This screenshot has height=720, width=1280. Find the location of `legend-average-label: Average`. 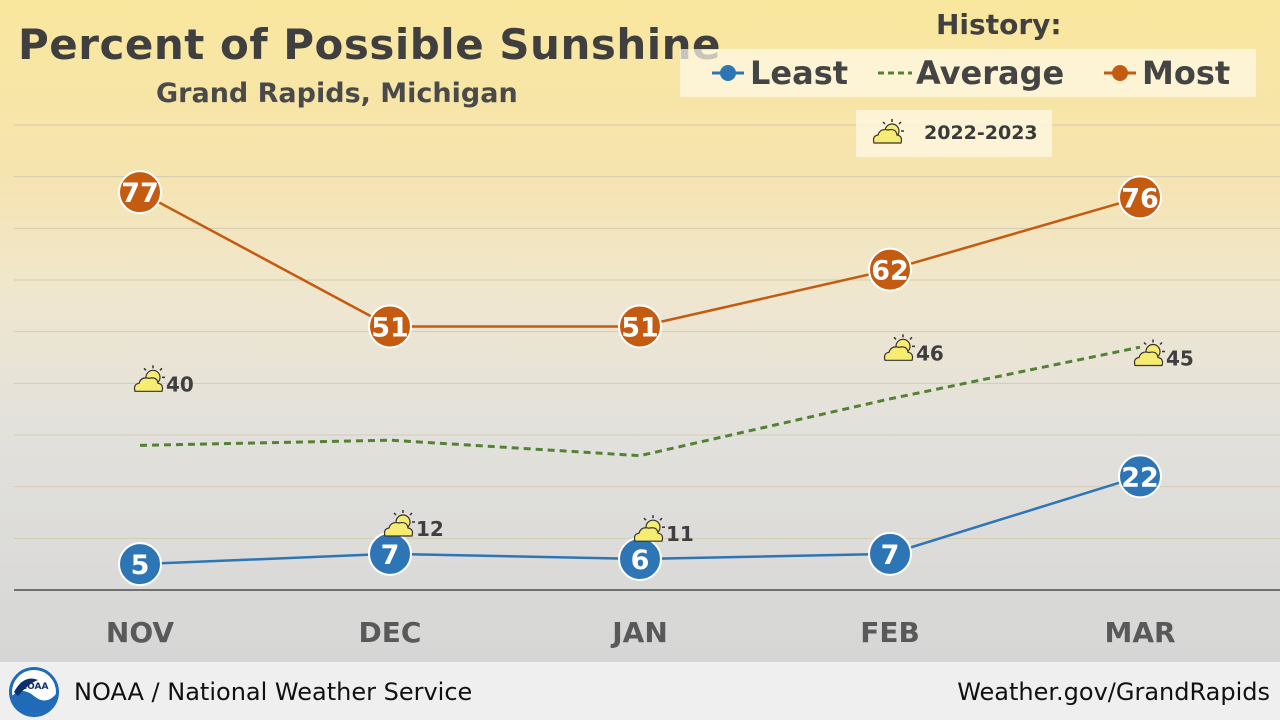

legend-average-label: Average is located at coordinates (990, 73).